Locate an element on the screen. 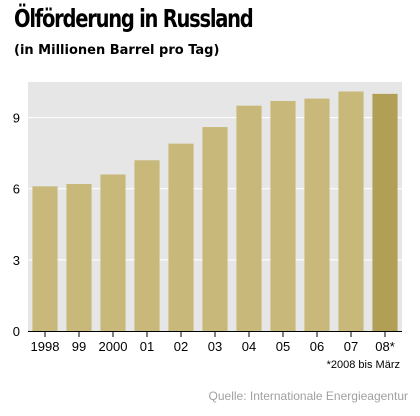  x-axis-ticks: 1998 99 2000 01 02 03 04 05 06 07 08* is located at coordinates (215, 342).